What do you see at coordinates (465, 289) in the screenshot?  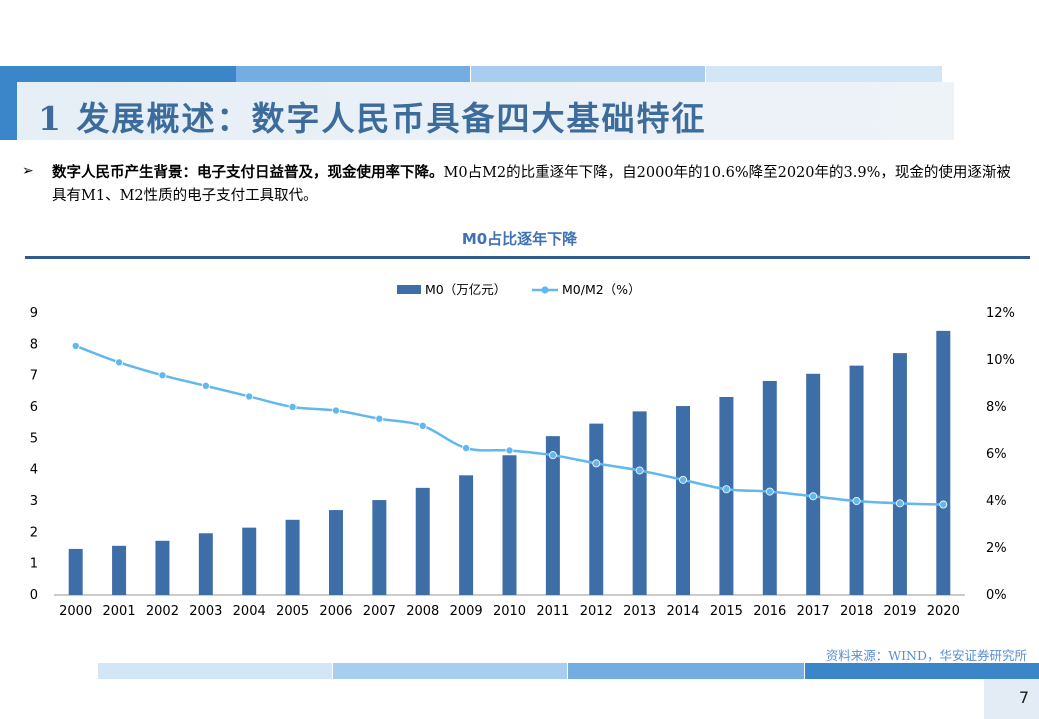 I see `legend-label-bar: M0（万亿元）` at bounding box center [465, 289].